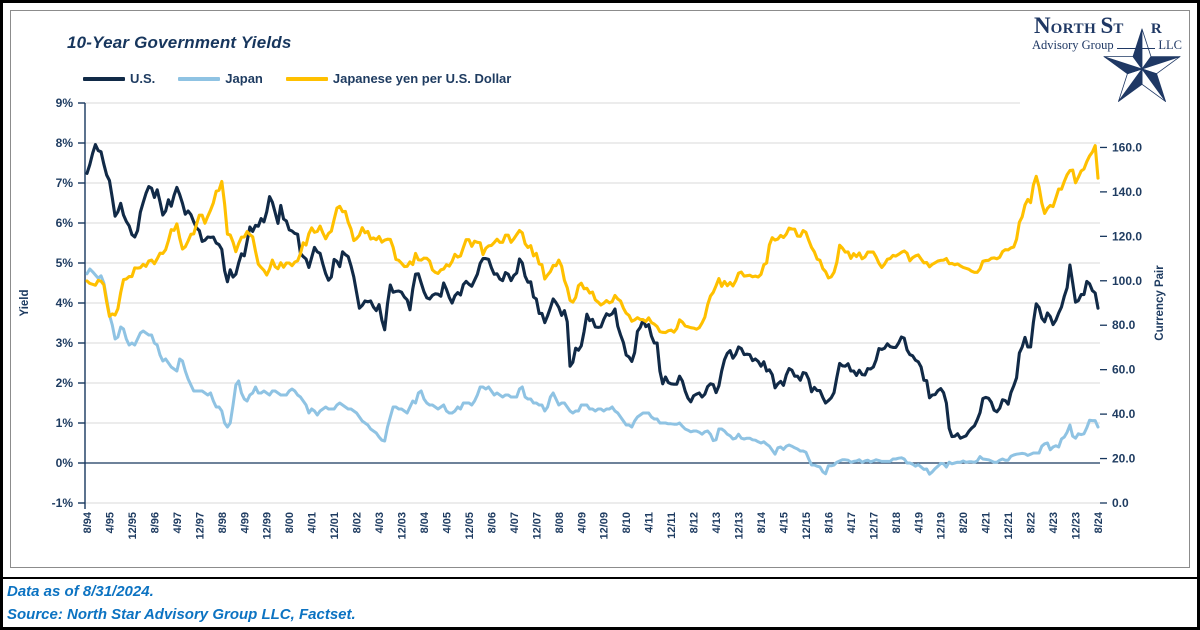 The height and width of the screenshot is (630, 1200). I want to click on svg-text: 12/17, so click(874, 526).